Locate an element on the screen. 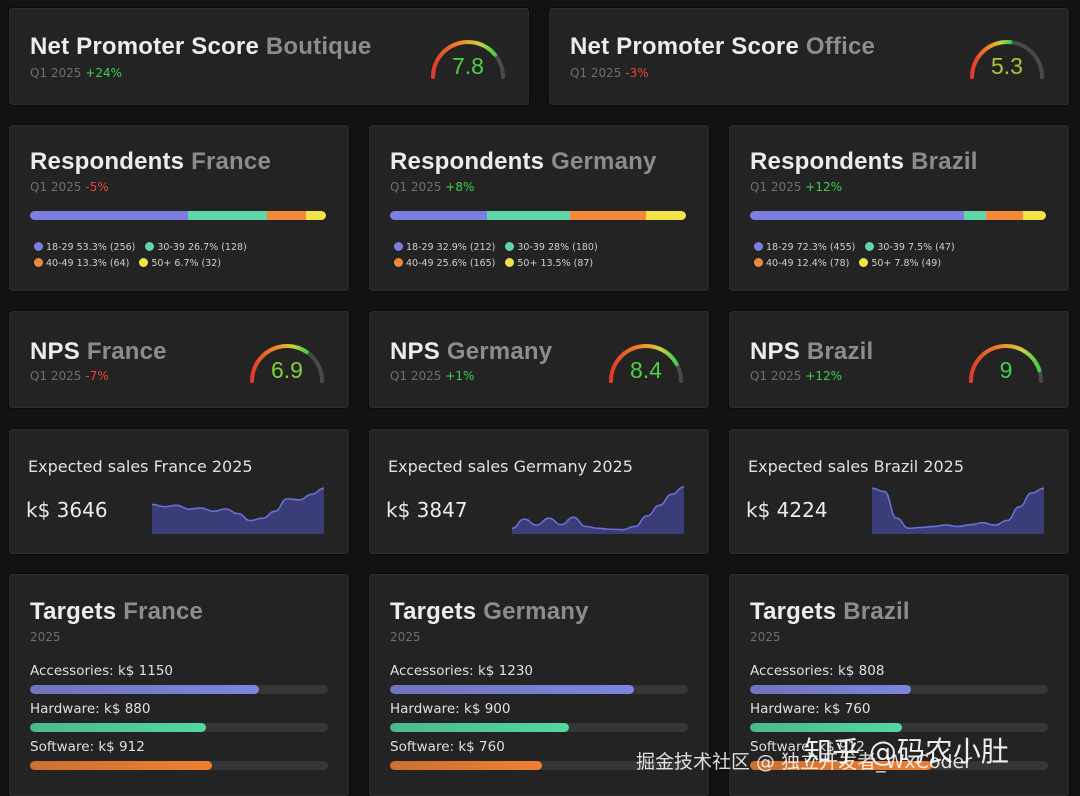 The width and height of the screenshot is (1080, 796). sales-card-brazil: Expected sales Brazil 2025 k$ 4224 is located at coordinates (899, 491).